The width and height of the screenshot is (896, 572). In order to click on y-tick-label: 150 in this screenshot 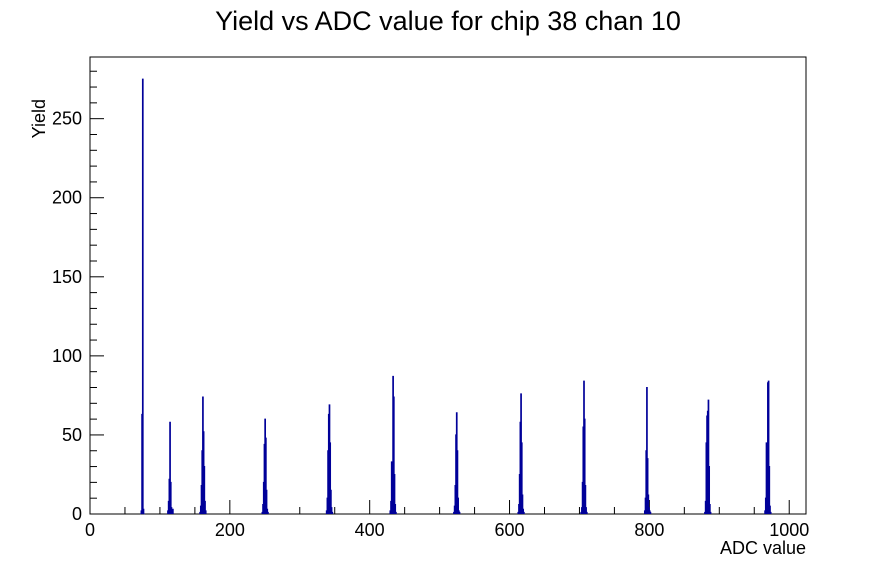, I will do `click(67, 277)`.